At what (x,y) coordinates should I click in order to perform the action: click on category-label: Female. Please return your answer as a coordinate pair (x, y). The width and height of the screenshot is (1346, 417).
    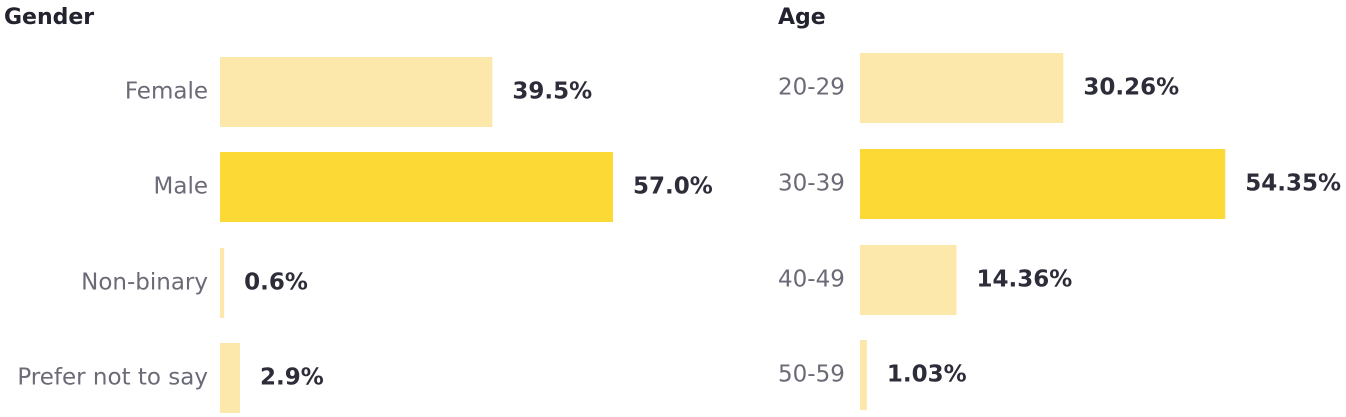
    Looking at the image, I should click on (166, 92).